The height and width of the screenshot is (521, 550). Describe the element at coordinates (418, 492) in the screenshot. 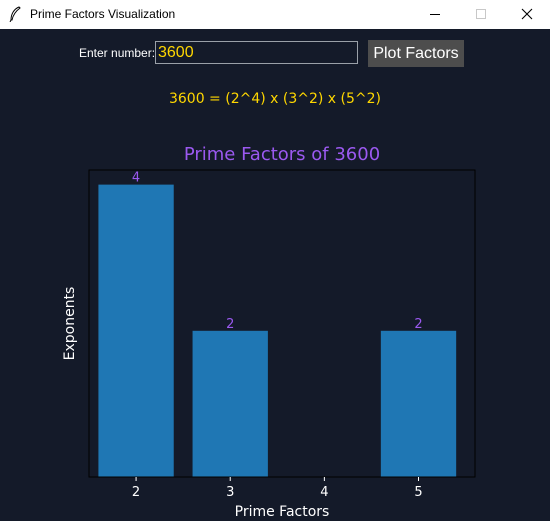

I see `x-tick-label: 5` at that location.